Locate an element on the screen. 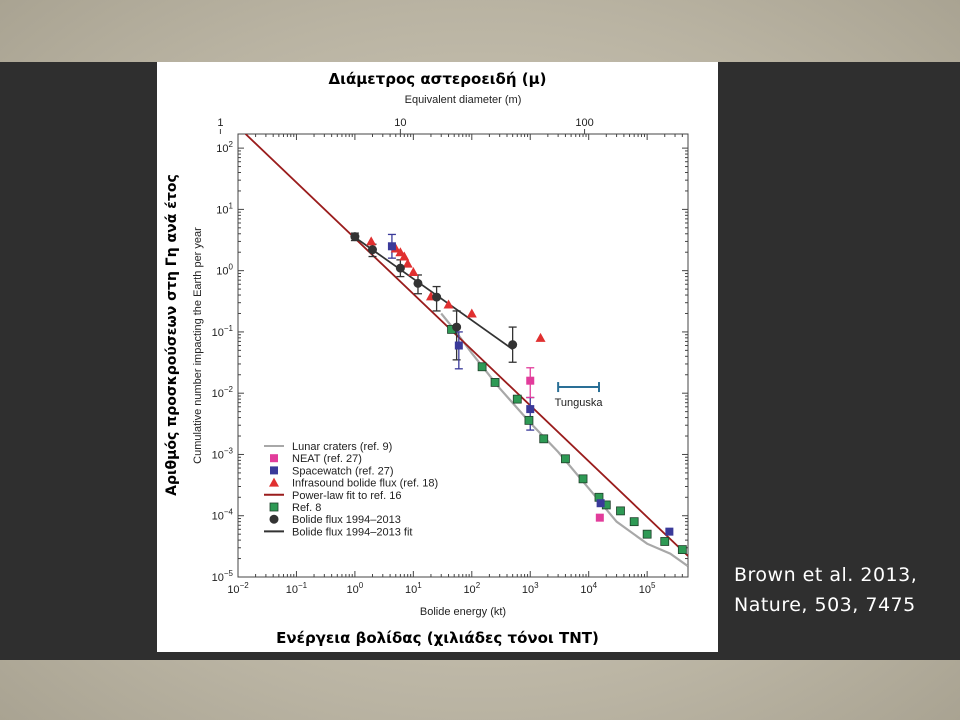 The height and width of the screenshot is (720, 960). tunguska-label: Tunguska is located at coordinates (579, 403).